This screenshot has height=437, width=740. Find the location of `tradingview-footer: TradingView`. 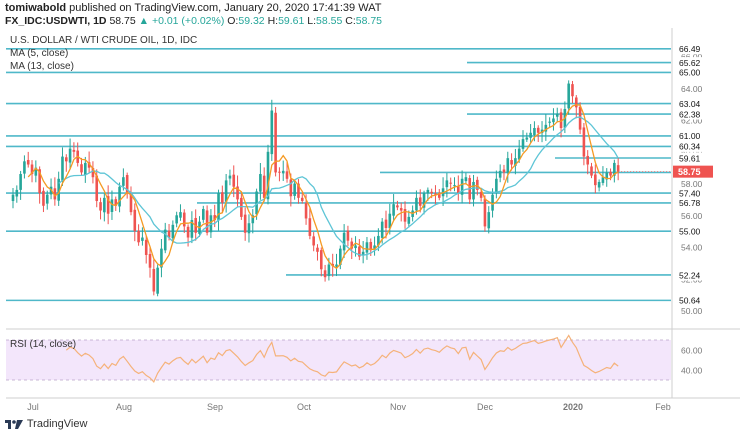

tradingview-footer: TradingView is located at coordinates (45, 424).